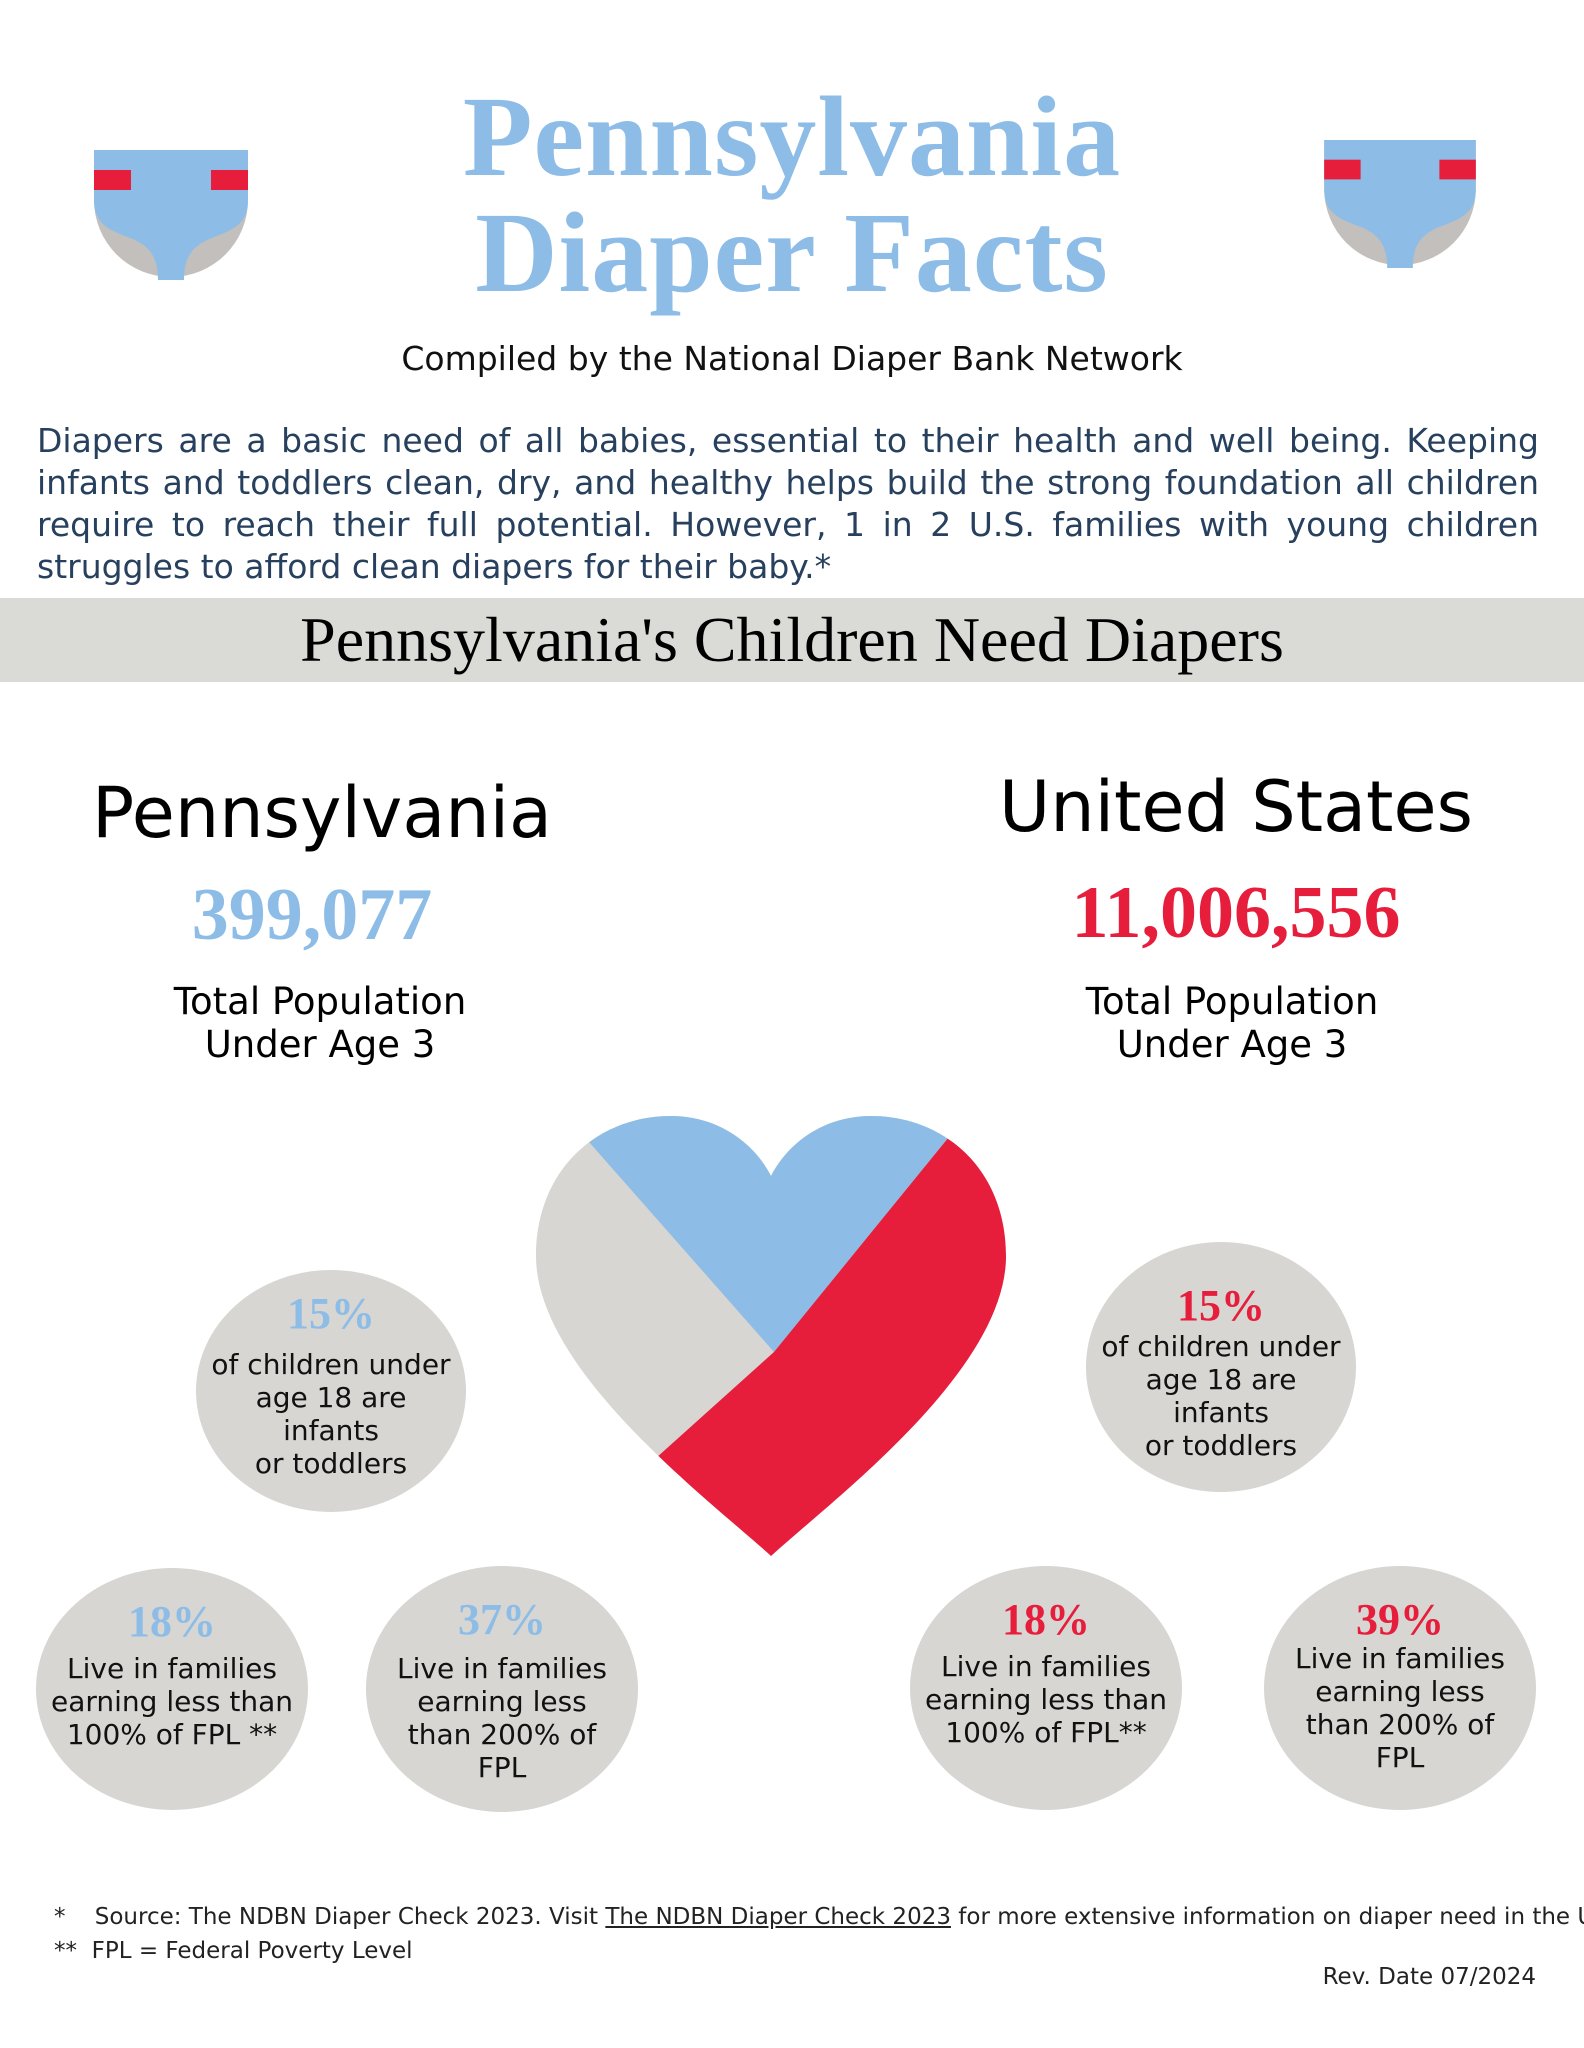 The width and height of the screenshot is (1584, 2048). Describe the element at coordinates (312, 915) in the screenshot. I see `pennsylvania-population: 399,077` at that location.